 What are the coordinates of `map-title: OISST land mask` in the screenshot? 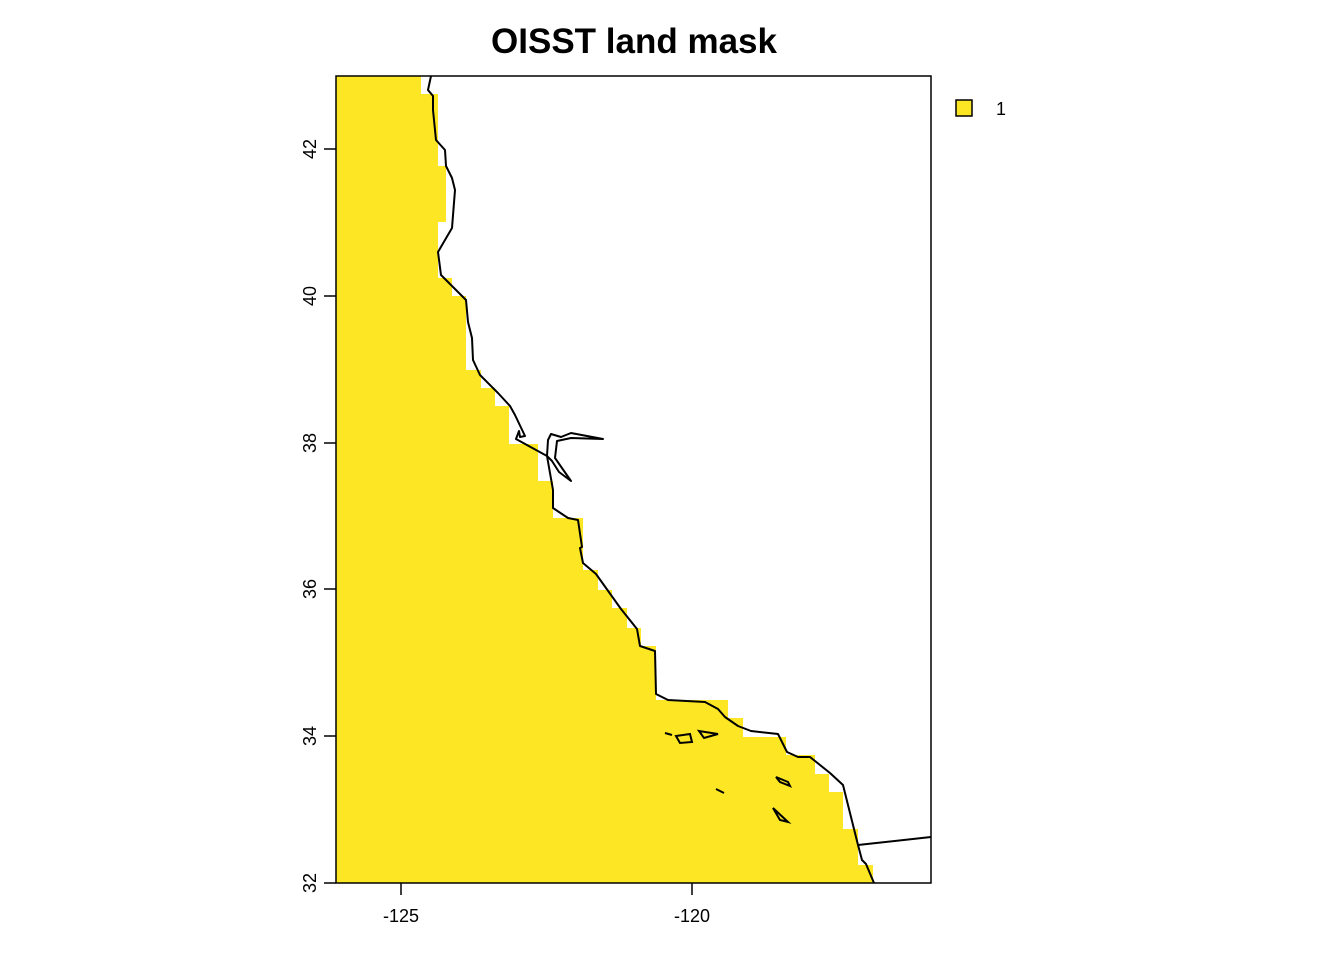 It's located at (634, 41).